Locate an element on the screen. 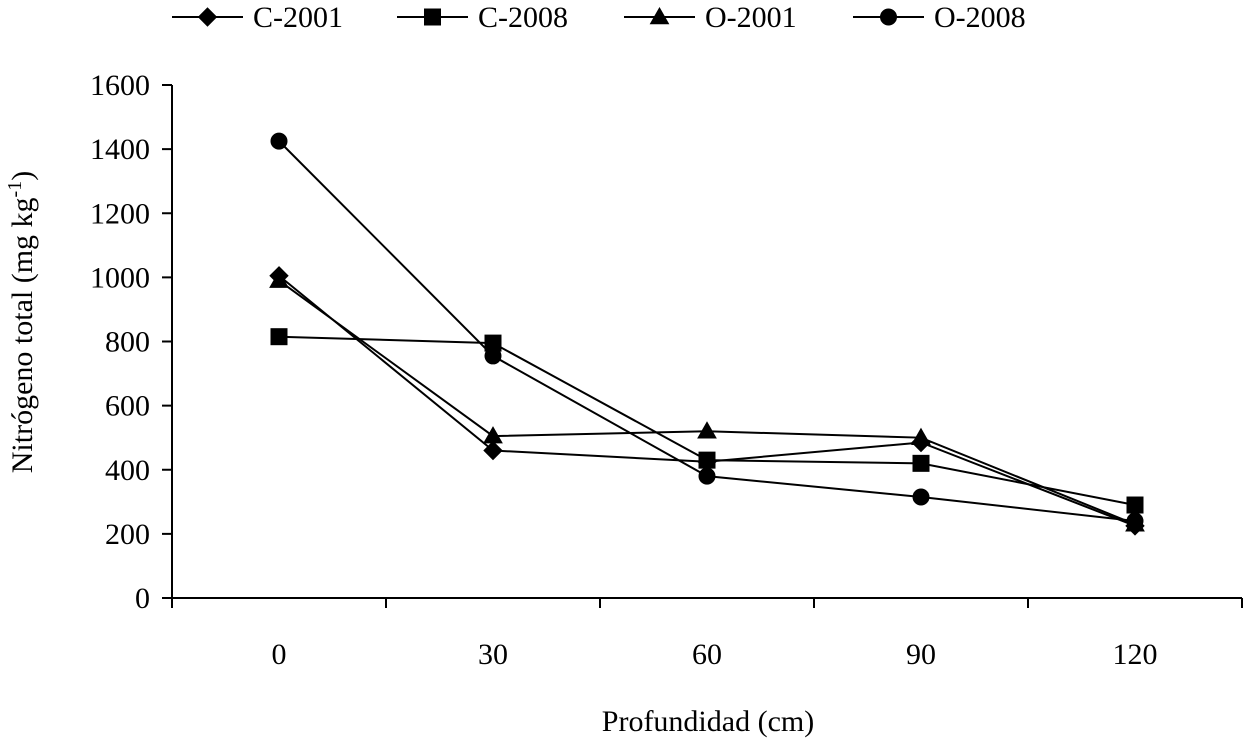 The height and width of the screenshot is (746, 1245). y-tick-label: 800 is located at coordinates (127, 342).